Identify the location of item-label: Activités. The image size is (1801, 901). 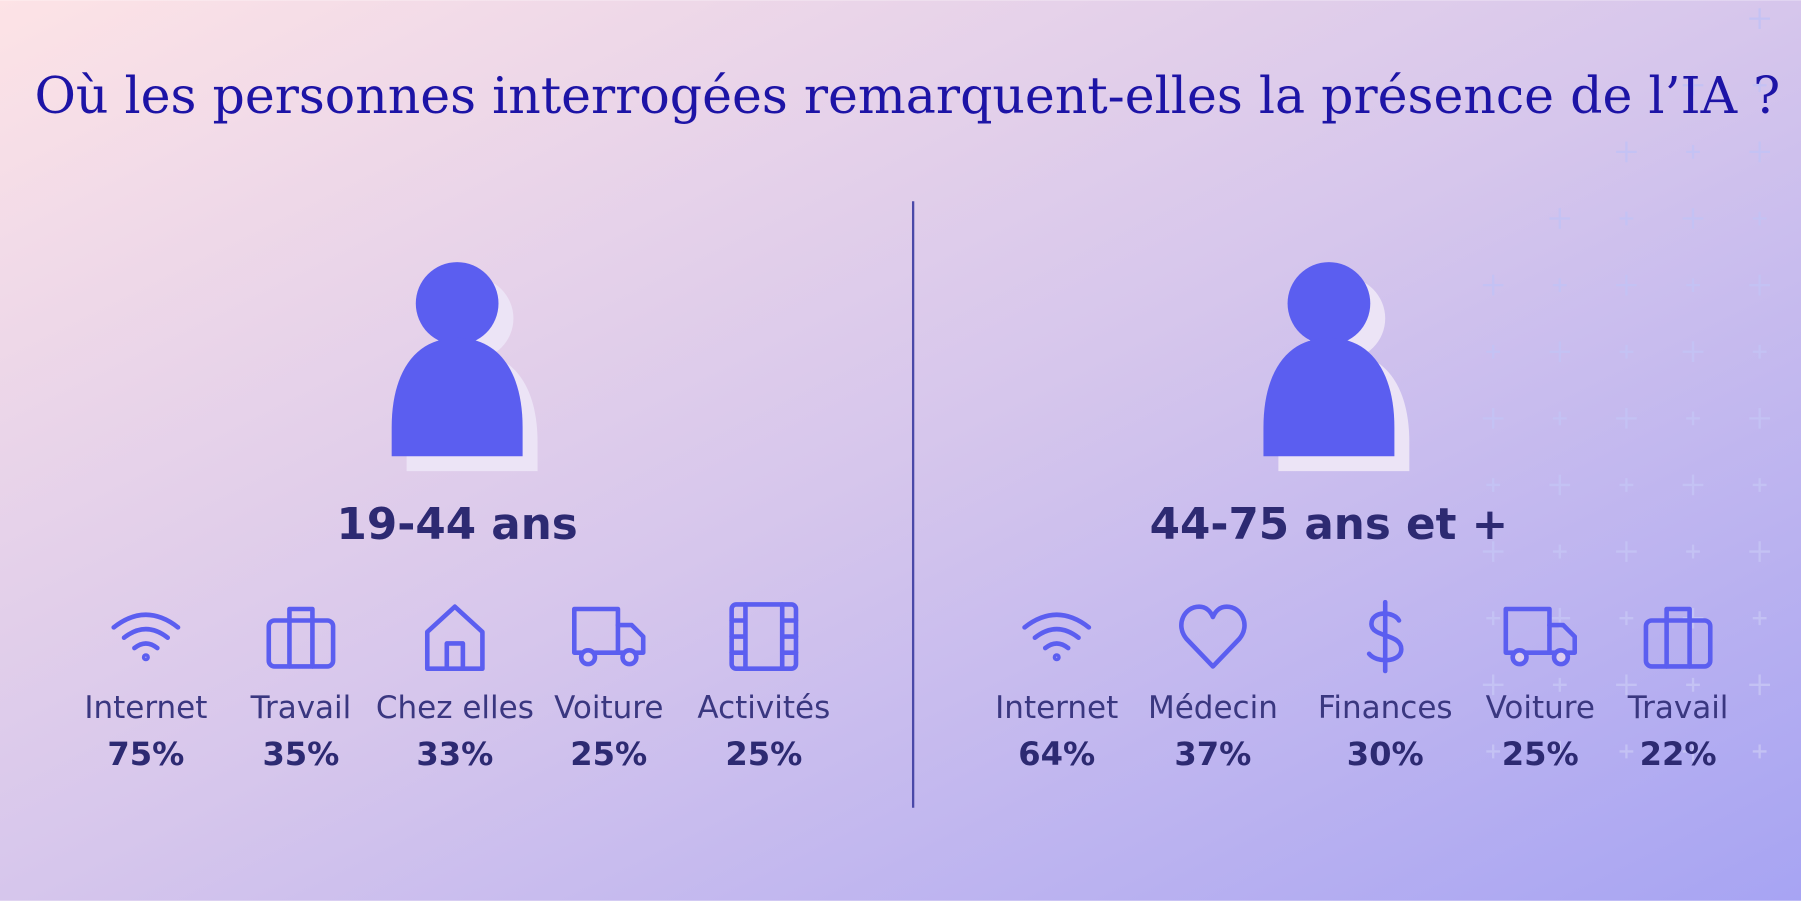
(763, 708).